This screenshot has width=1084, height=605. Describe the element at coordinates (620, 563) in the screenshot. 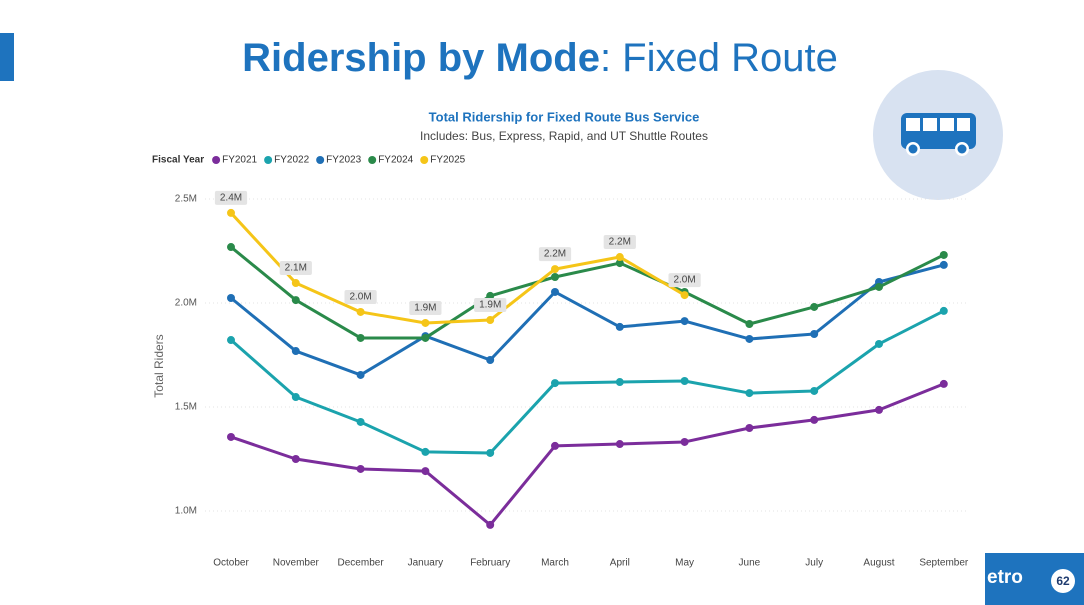

I see `x-tick-label: April` at that location.